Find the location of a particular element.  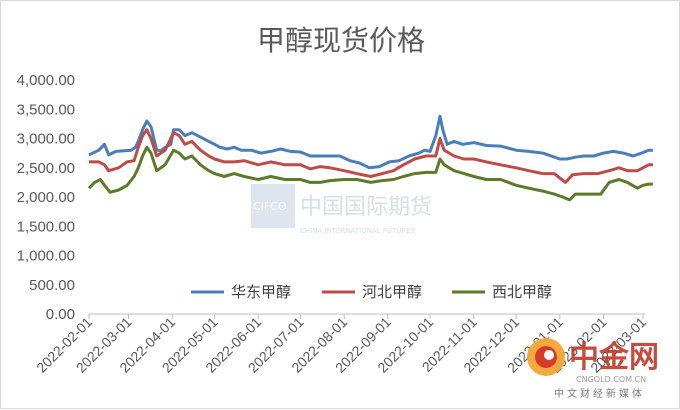

cngold-watermark: 中金网 CNGOLD.COM.CN 中文财经新媒体 is located at coordinates (593, 369).